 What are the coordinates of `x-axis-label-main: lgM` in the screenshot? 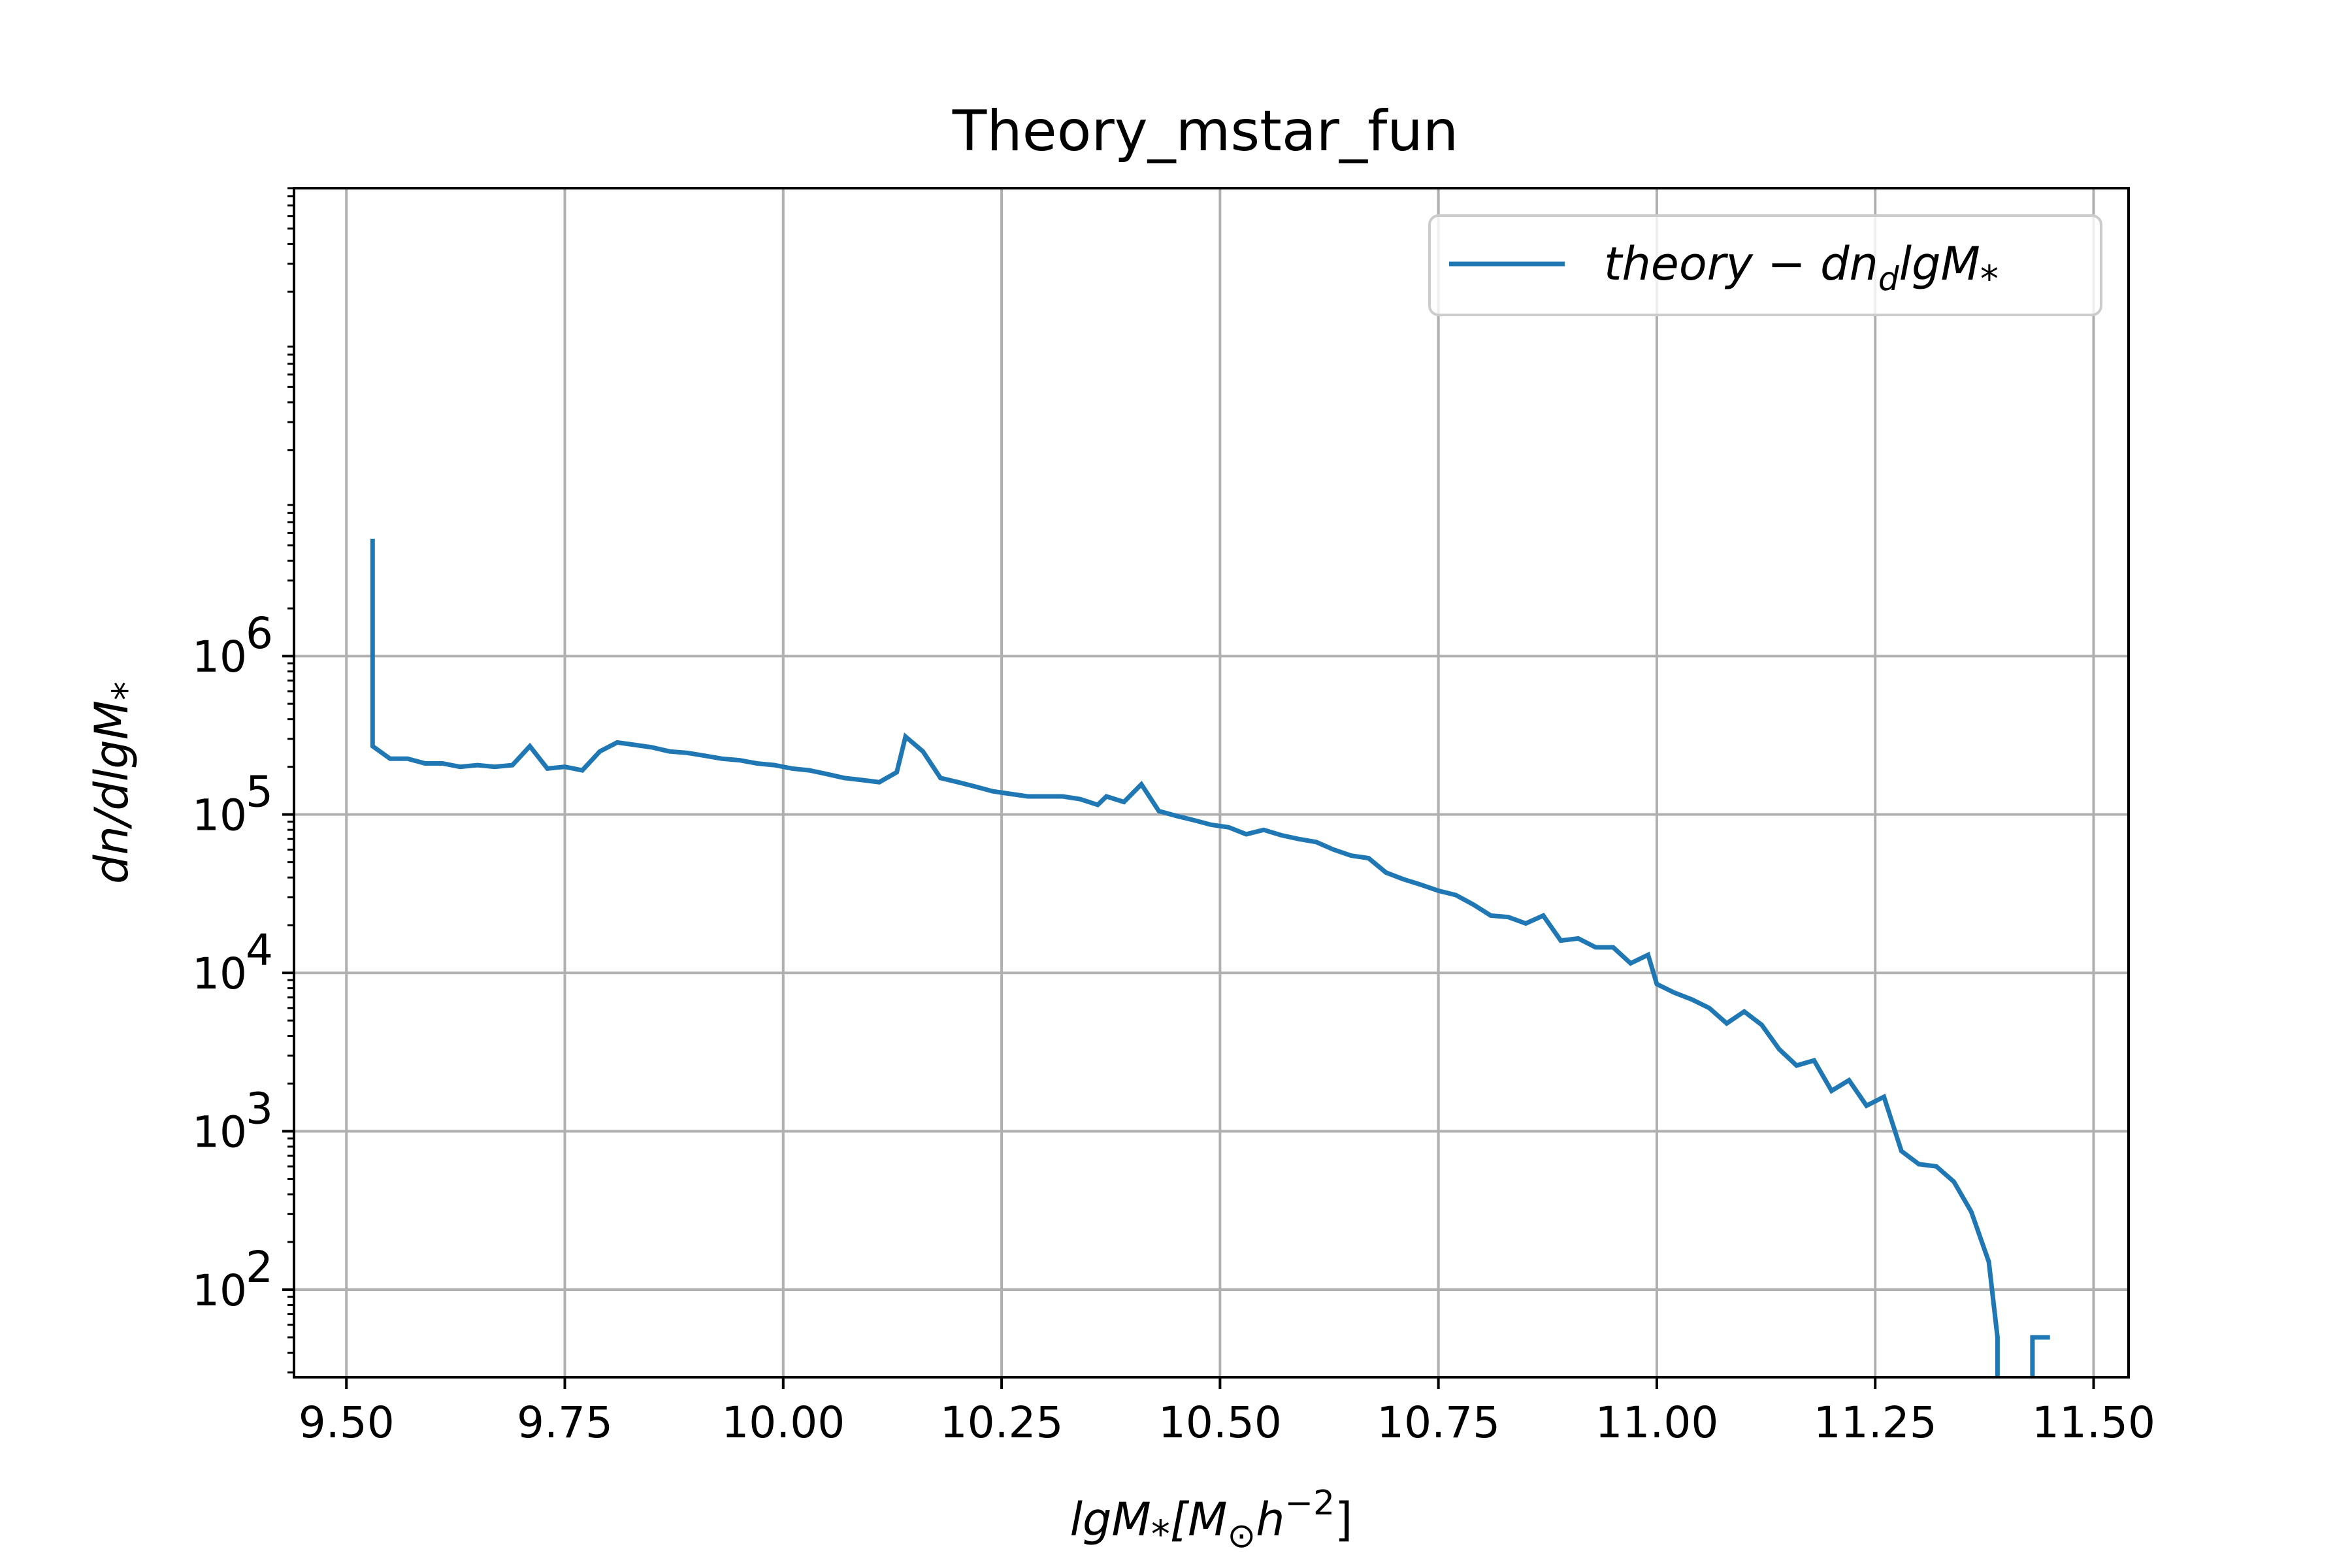 It's located at (1110, 1519).